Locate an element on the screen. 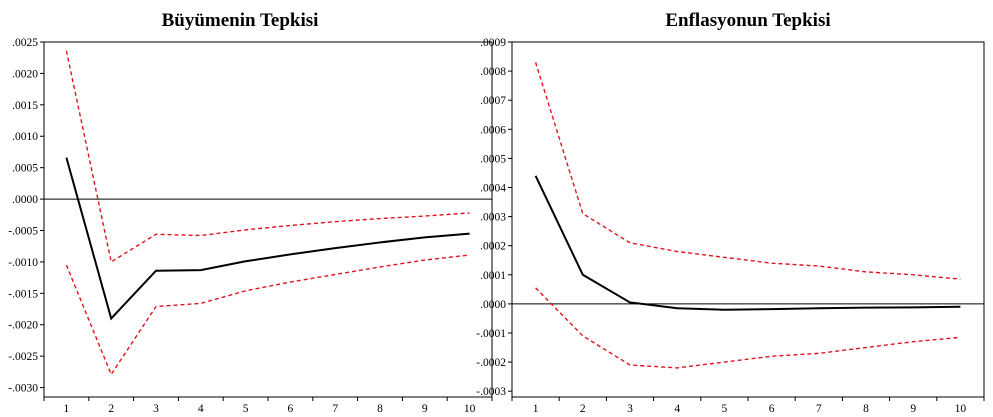 This screenshot has height=417, width=993. y-tick-label: .0008 is located at coordinates (493, 72).